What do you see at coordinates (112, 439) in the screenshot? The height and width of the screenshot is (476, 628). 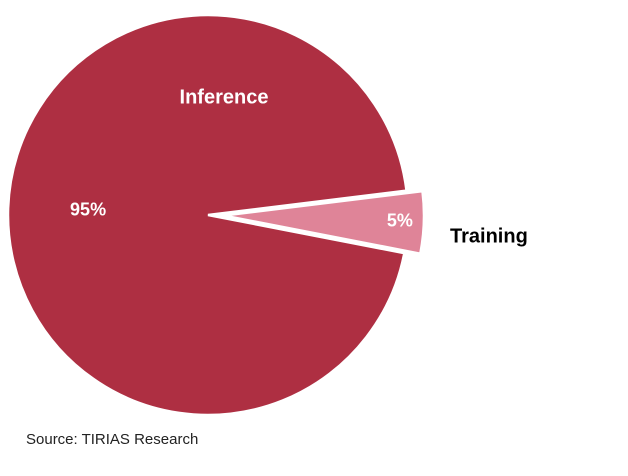 I see `source-note: Source: TIRIAS Research` at bounding box center [112, 439].